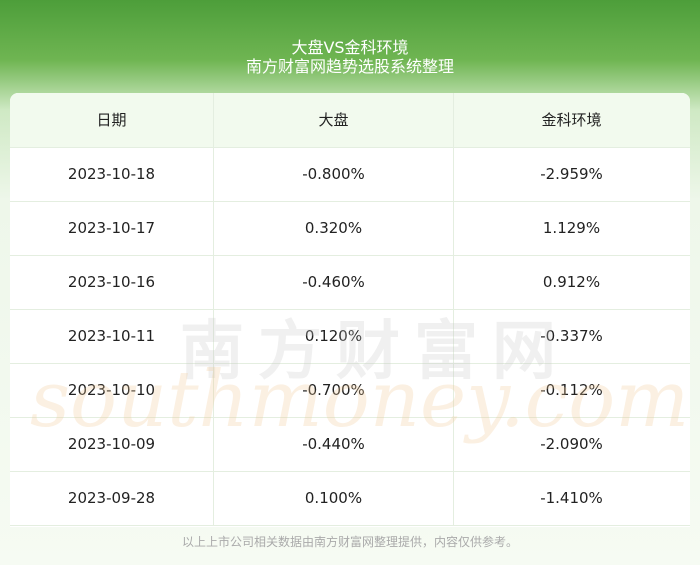 This screenshot has height=565, width=700. Describe the element at coordinates (111, 336) in the screenshot. I see `table-cell: 2023-10-11` at that location.